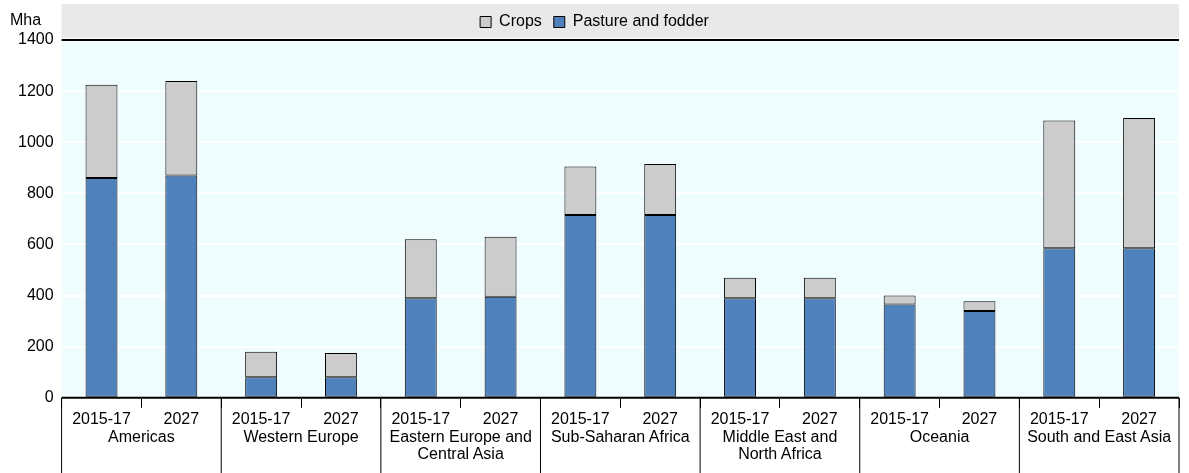 This screenshot has width=1189, height=473. I want to click on text: Eastern Europe and Central Asia, so click(460, 445).